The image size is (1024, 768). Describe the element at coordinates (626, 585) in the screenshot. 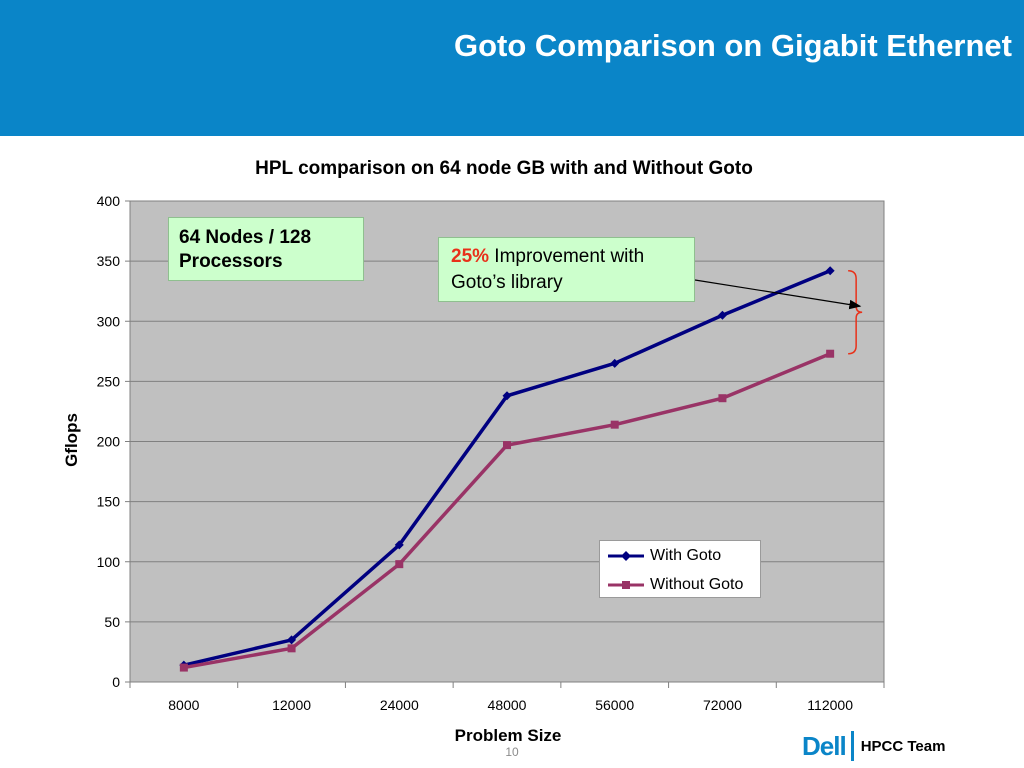

I see `legend-marker-square` at that location.